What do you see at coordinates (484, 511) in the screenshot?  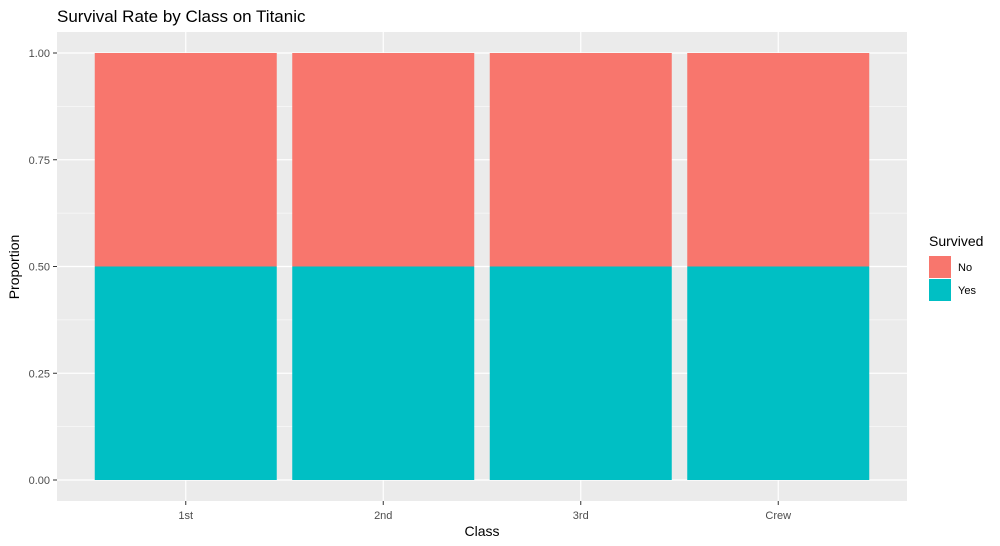 I see `x-axis: 1st 2nd 3rd Crew` at bounding box center [484, 511].